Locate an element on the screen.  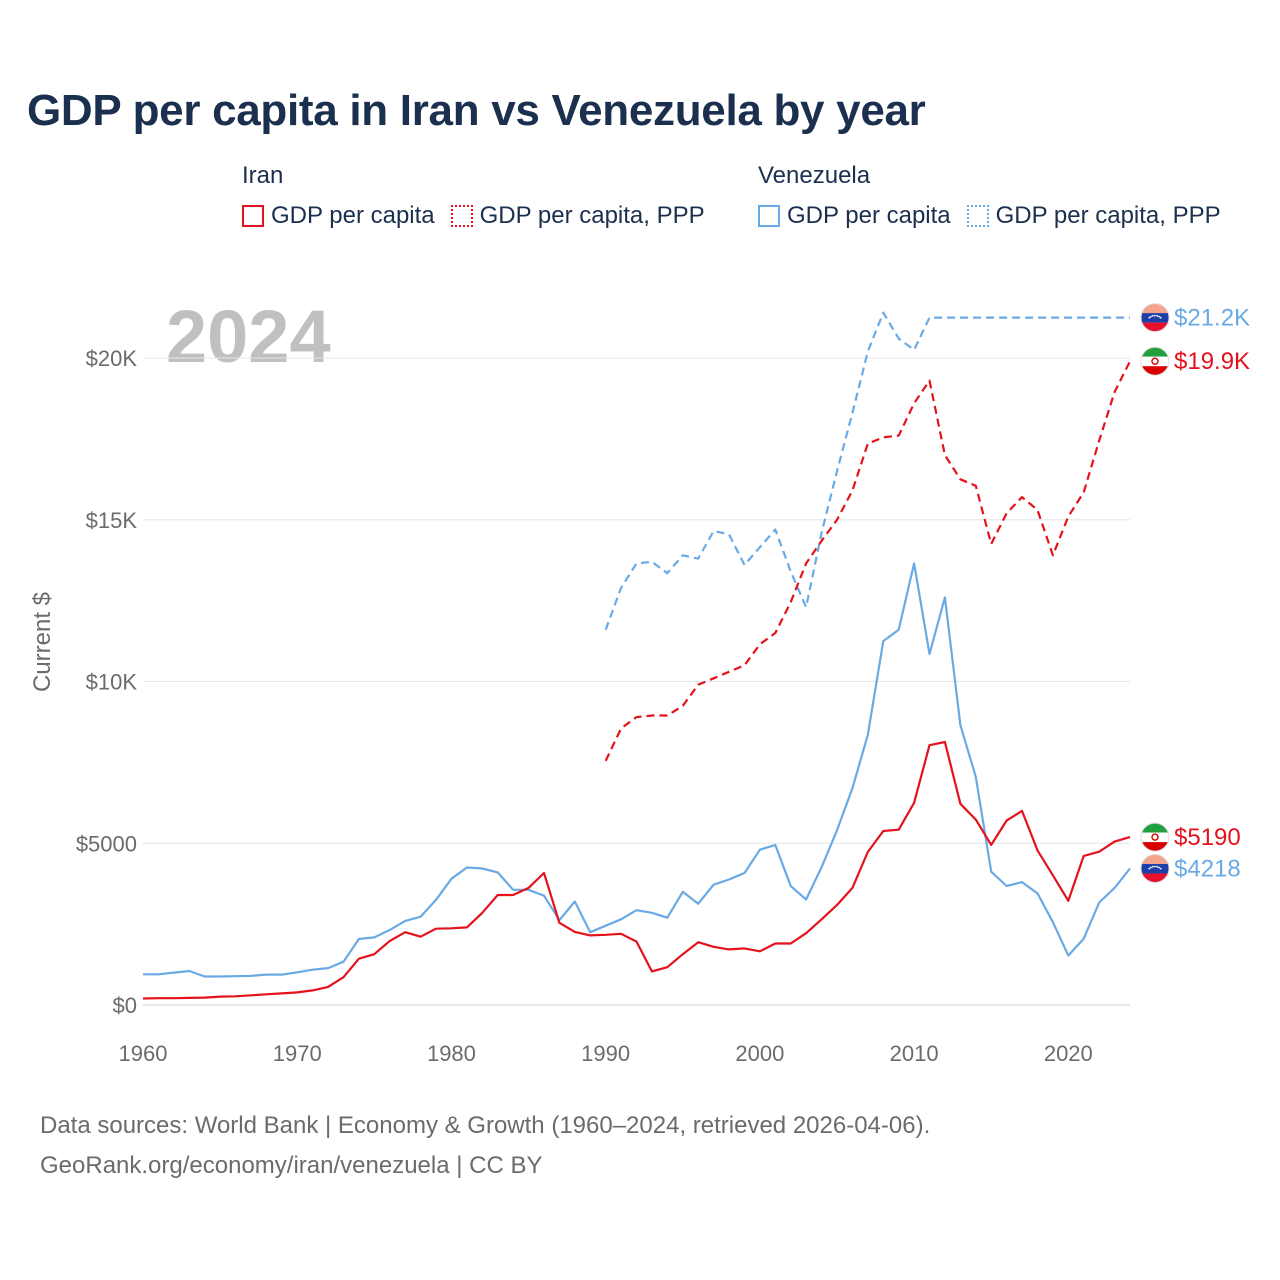
x-tick-label: 1990 is located at coordinates (605, 1053).